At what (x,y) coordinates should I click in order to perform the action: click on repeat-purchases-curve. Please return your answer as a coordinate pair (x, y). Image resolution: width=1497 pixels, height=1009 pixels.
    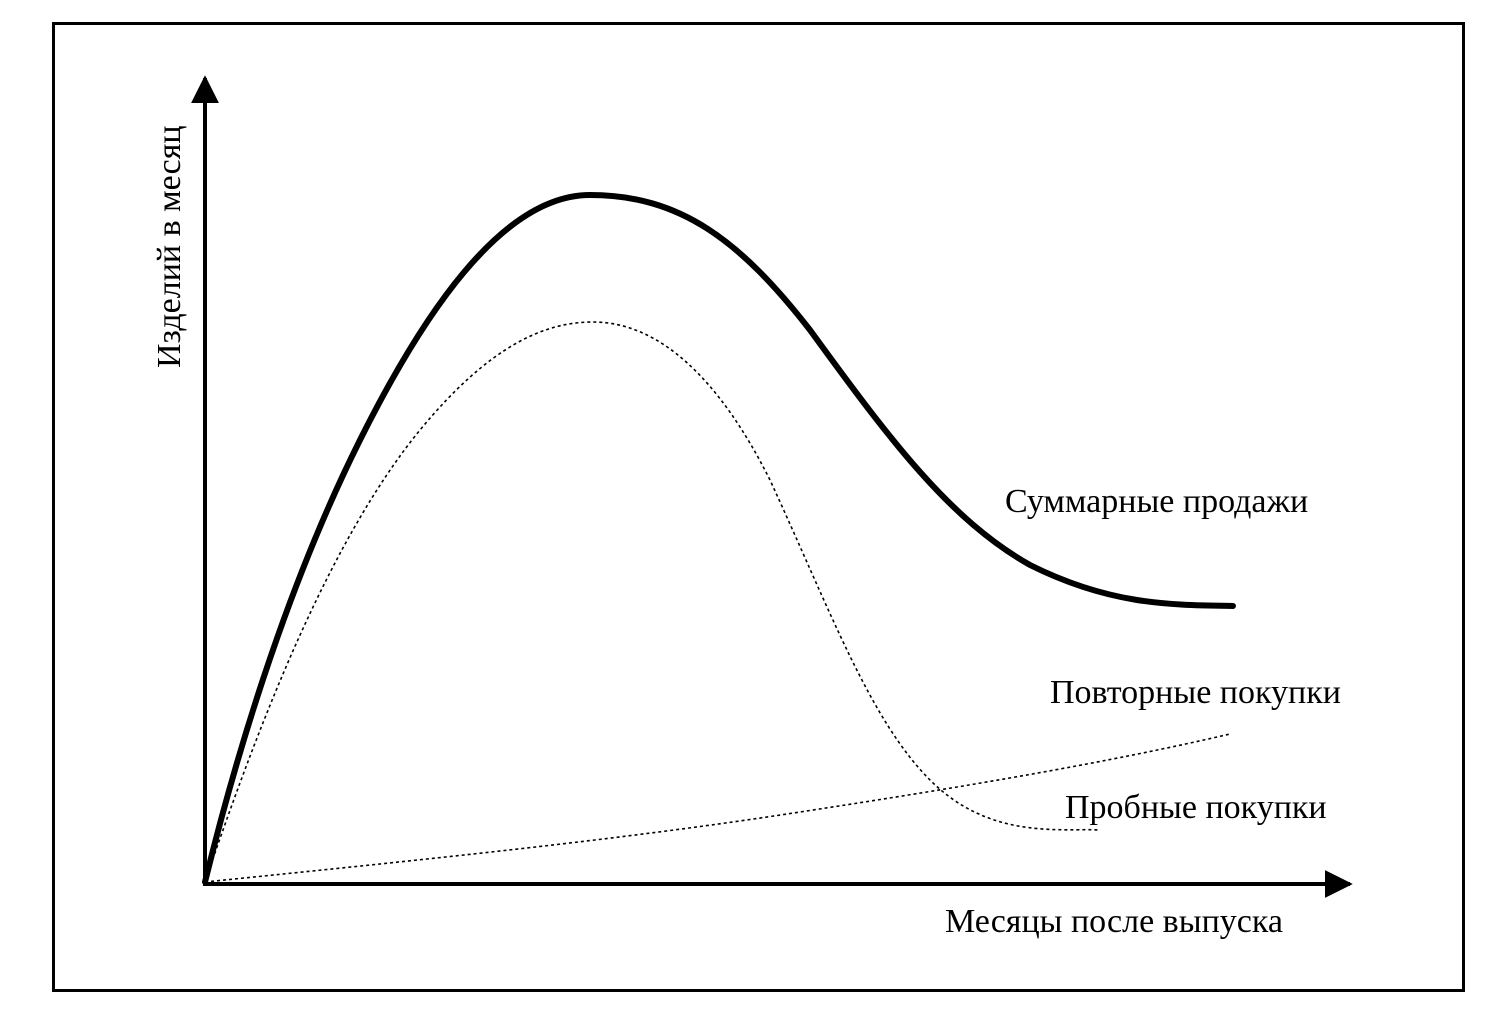
    Looking at the image, I should click on (717, 808).